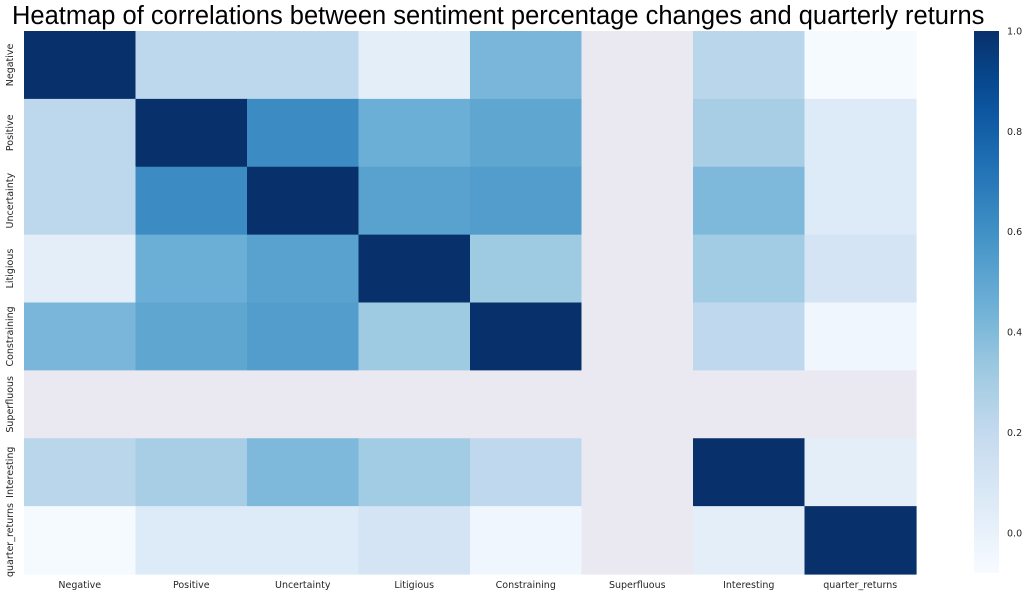  I want to click on x-tick-label: Constraining, so click(526, 585).